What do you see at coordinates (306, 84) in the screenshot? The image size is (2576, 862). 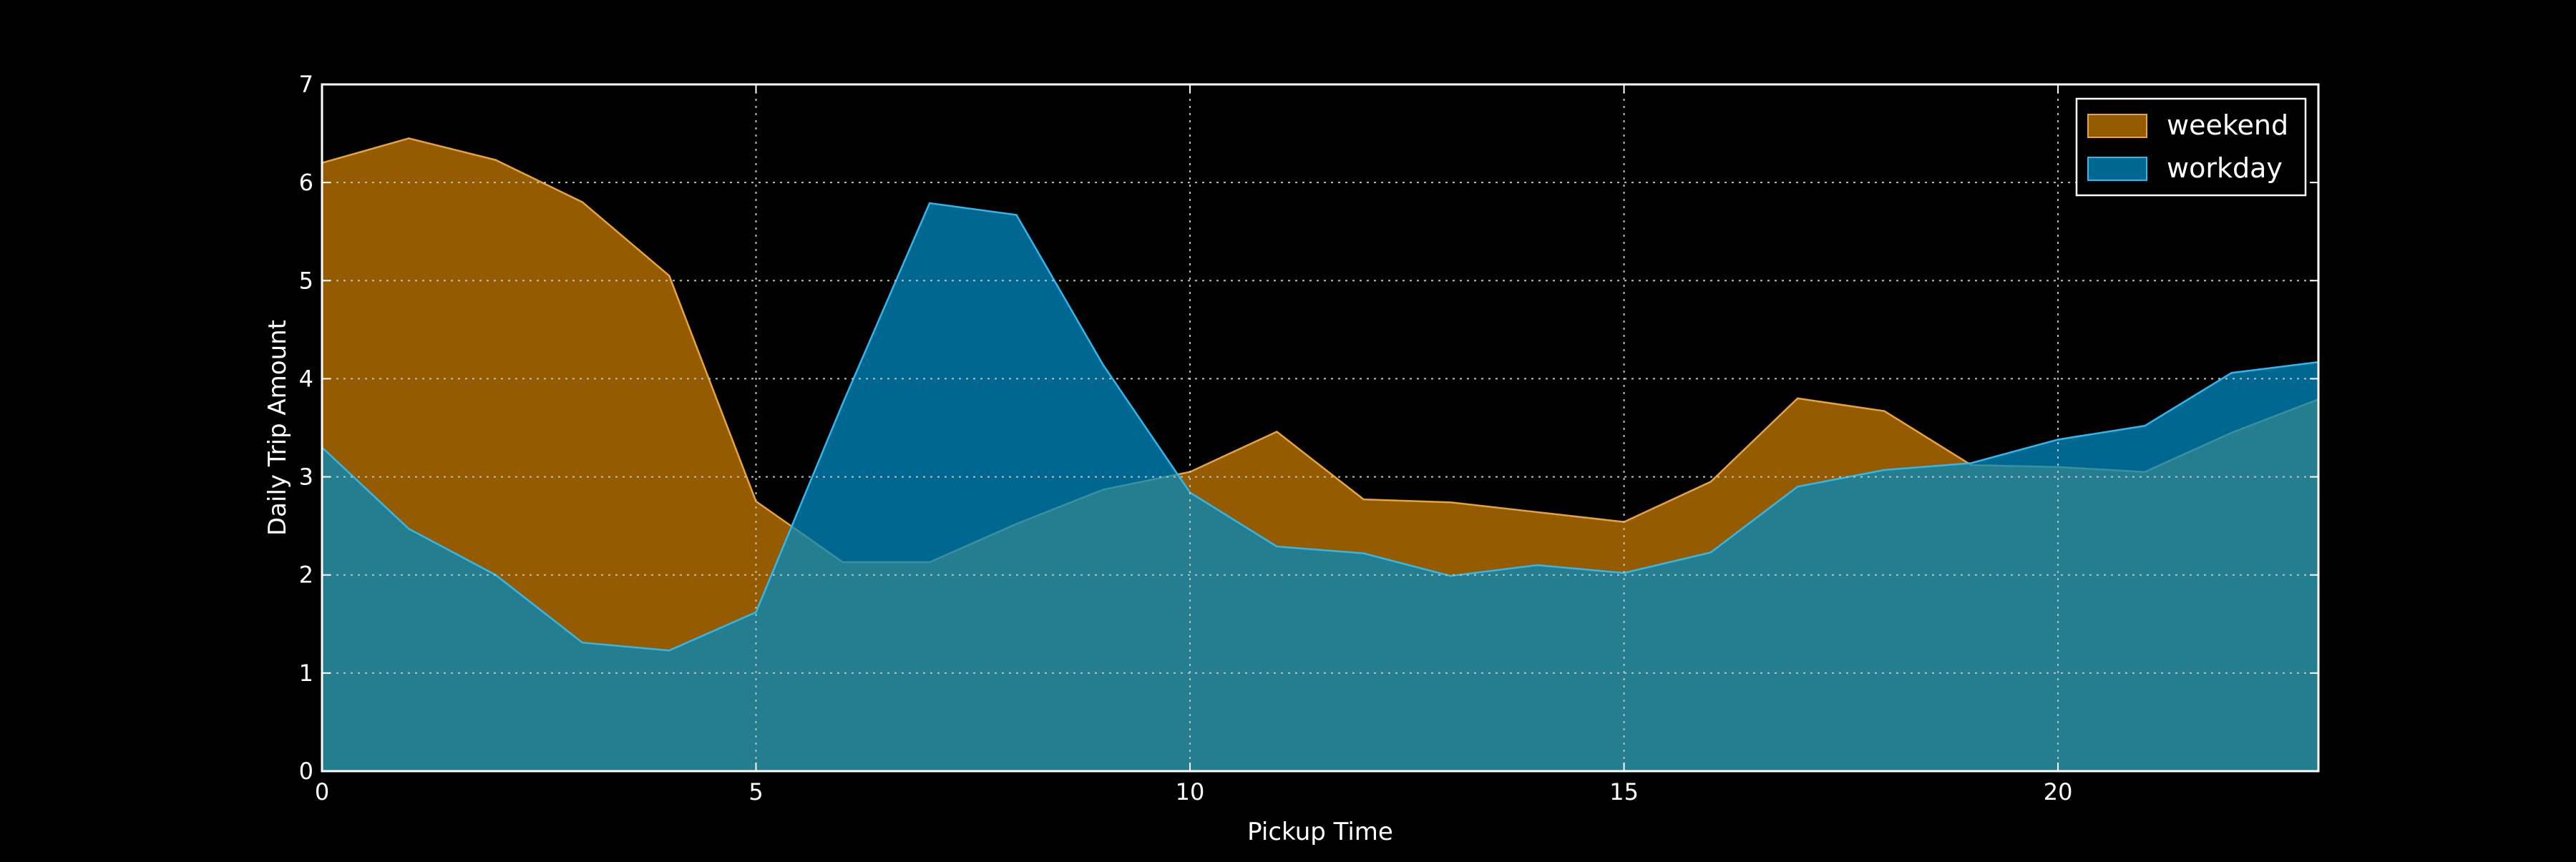 I see `y-tick-label: 7` at bounding box center [306, 84].